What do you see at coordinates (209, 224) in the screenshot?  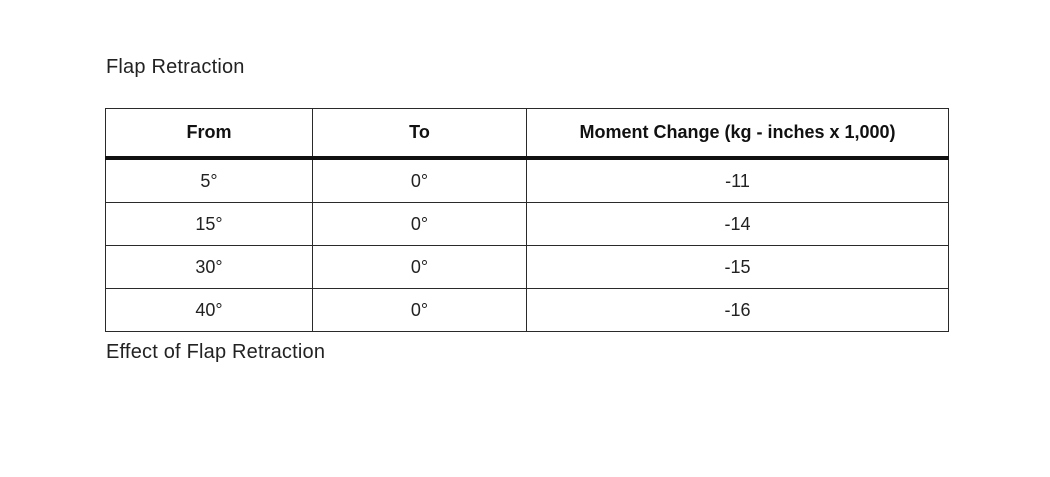 I see `cell-from: 15°` at bounding box center [209, 224].